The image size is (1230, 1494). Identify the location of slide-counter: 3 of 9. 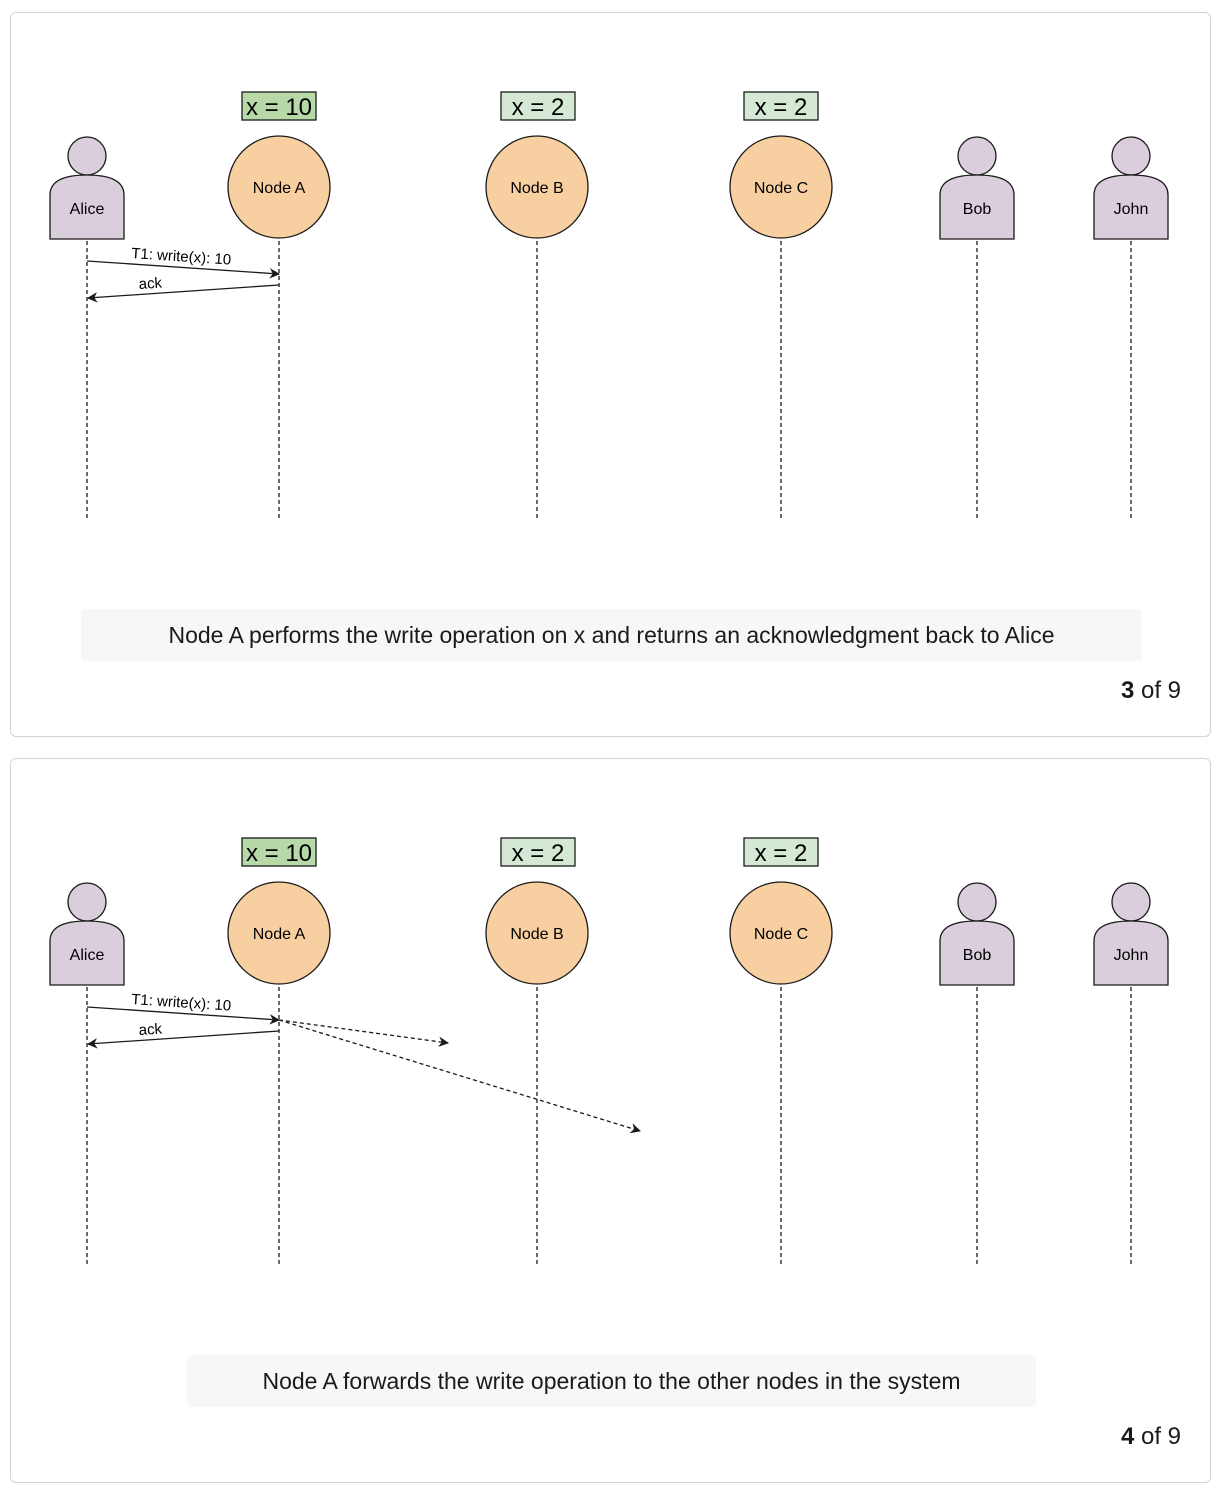
(1151, 691).